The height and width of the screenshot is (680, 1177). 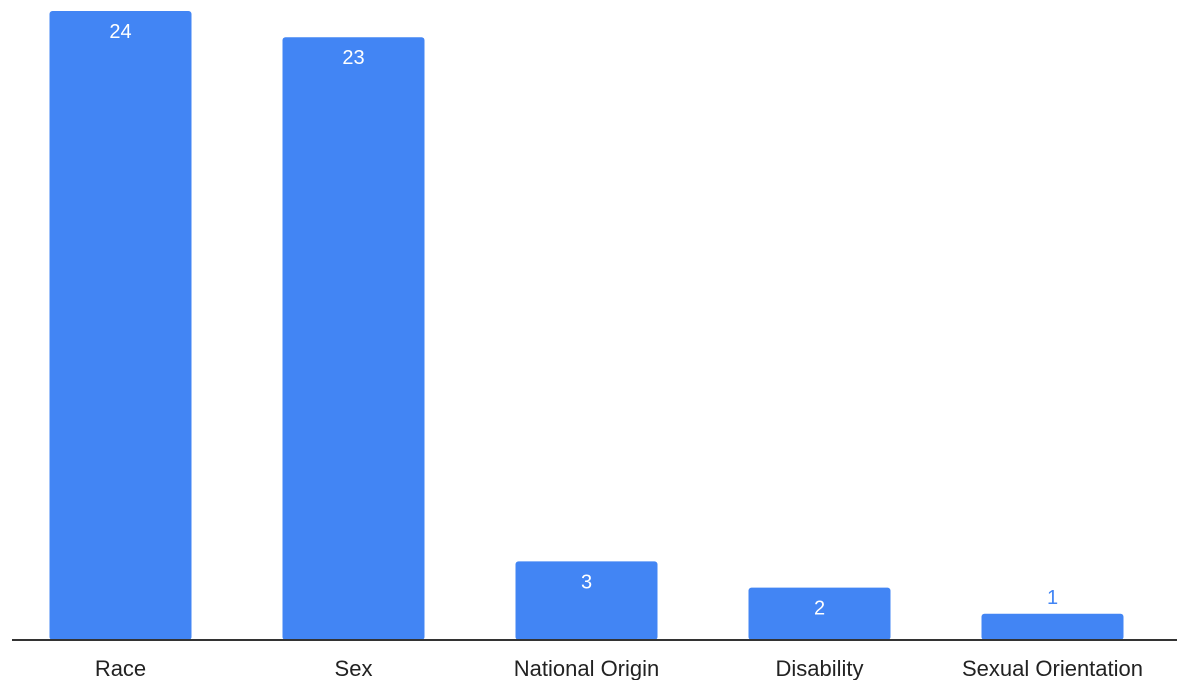 What do you see at coordinates (1052, 668) in the screenshot?
I see `category-label: Sexual Orientation` at bounding box center [1052, 668].